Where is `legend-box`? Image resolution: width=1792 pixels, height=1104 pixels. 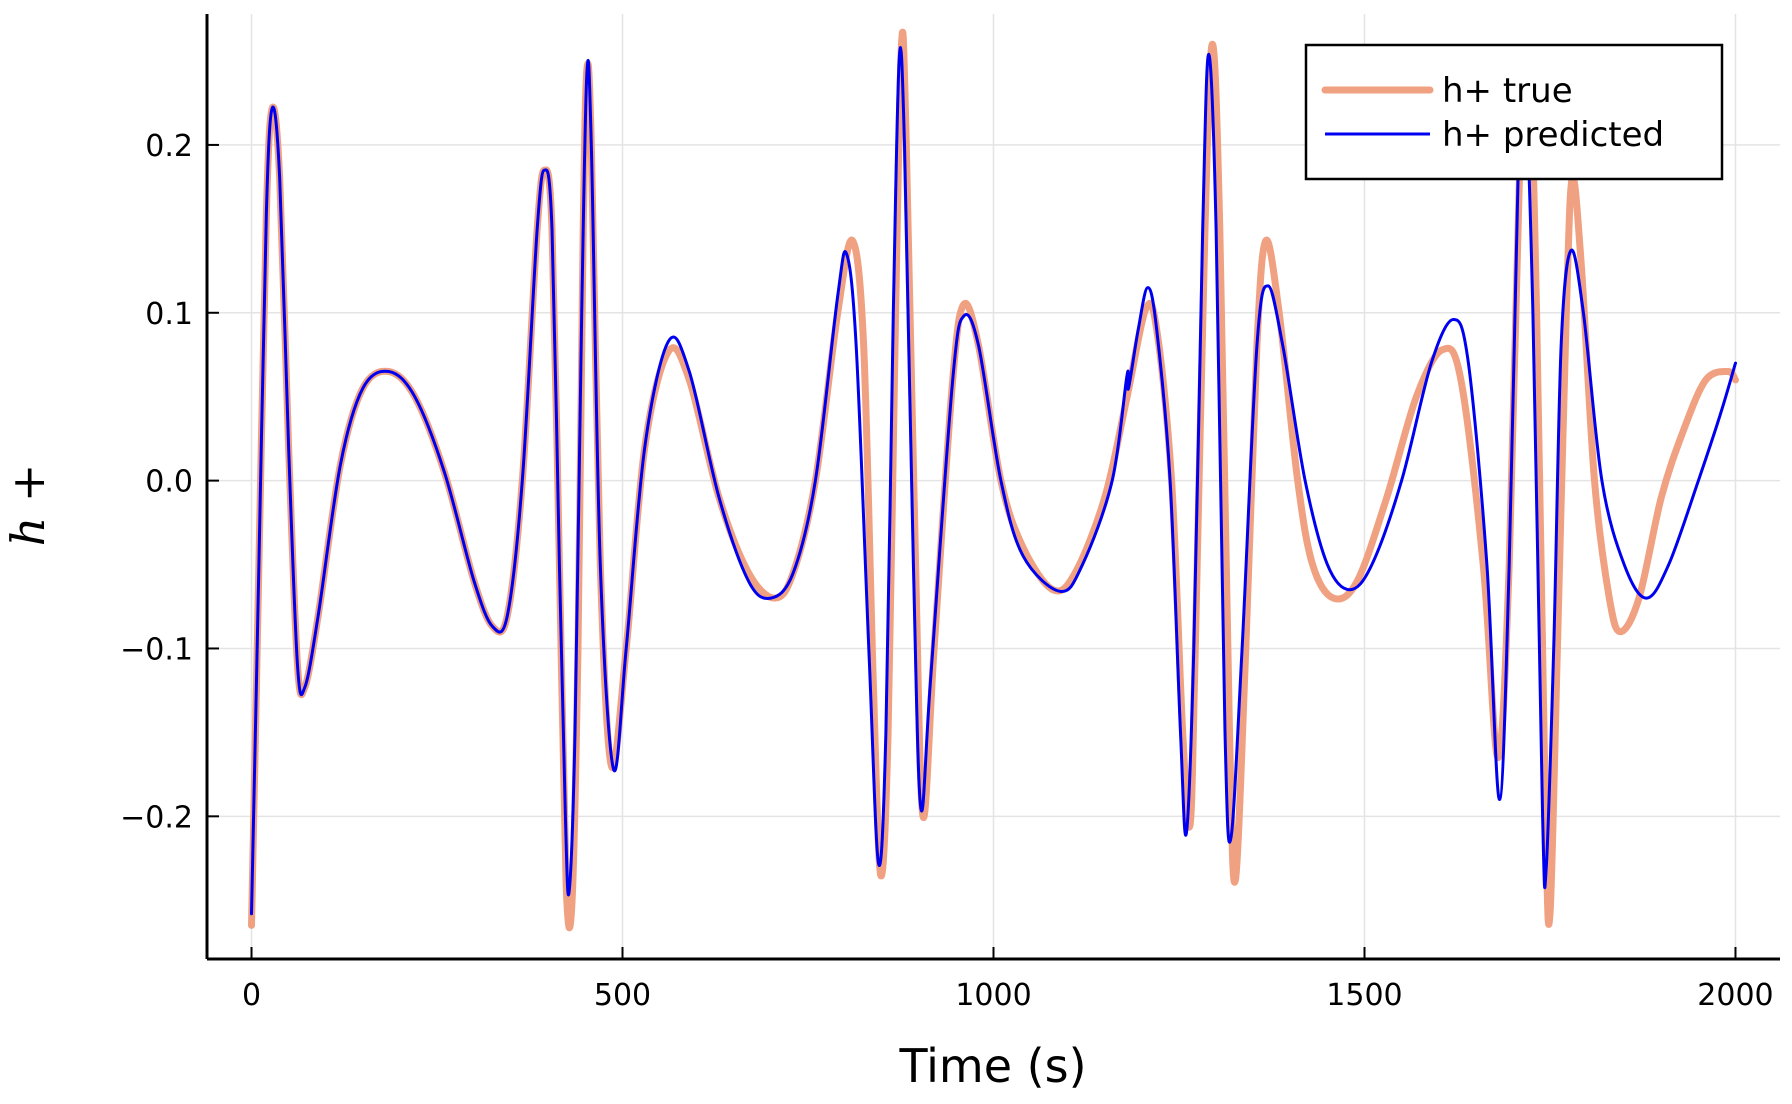
legend-box is located at coordinates (1514, 112).